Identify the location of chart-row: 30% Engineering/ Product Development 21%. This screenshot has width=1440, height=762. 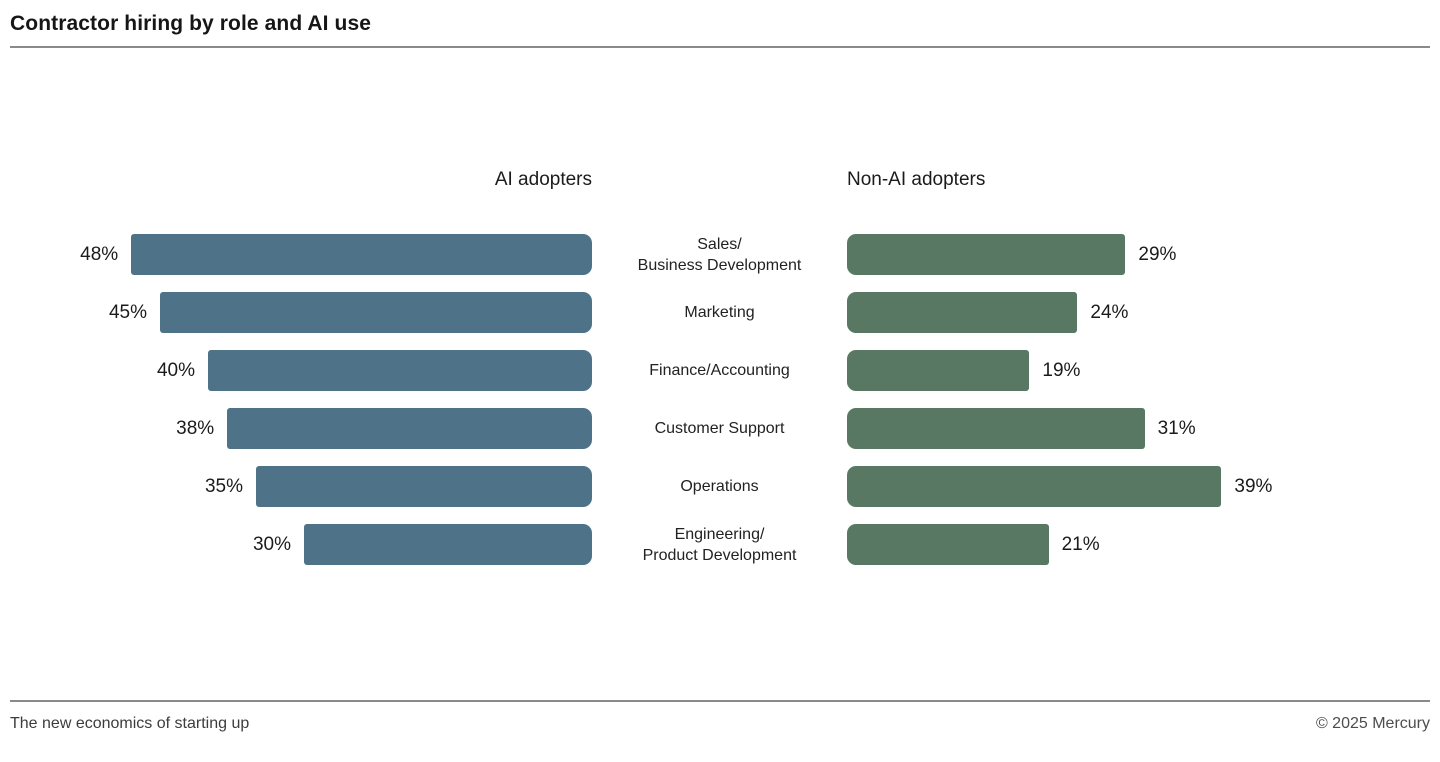
(720, 544).